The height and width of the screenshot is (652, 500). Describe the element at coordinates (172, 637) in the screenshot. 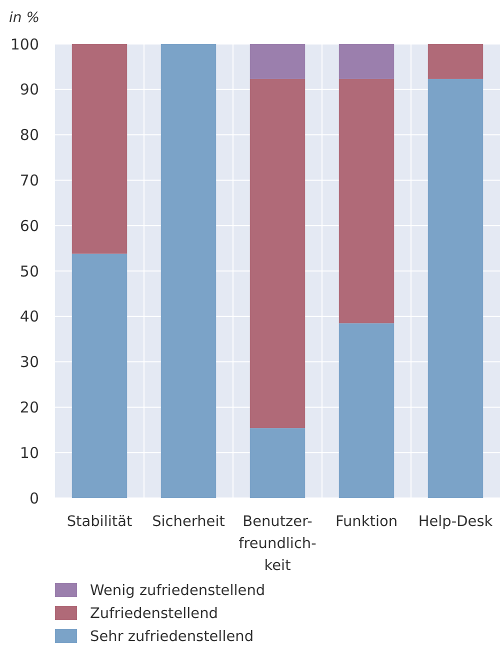

I see `legend-label: Sehr zufriedenstellend` at that location.